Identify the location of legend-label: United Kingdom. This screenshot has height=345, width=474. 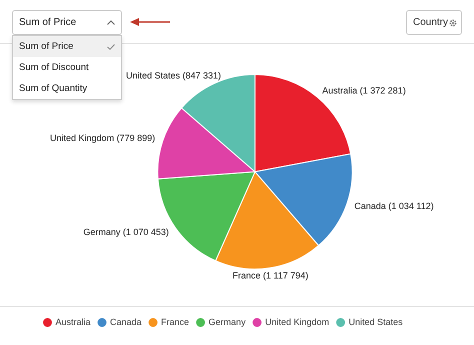
(297, 321).